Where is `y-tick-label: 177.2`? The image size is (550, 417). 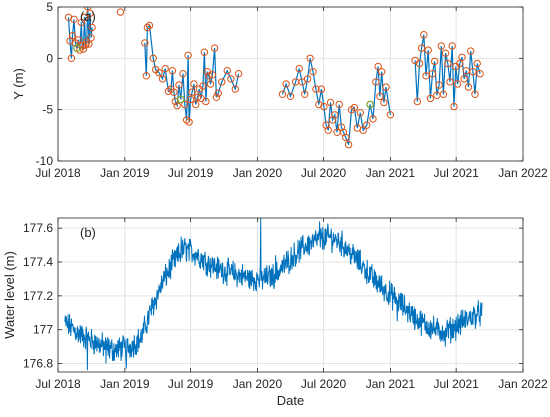
y-tick-label: 177.2 is located at coordinates (38, 296).